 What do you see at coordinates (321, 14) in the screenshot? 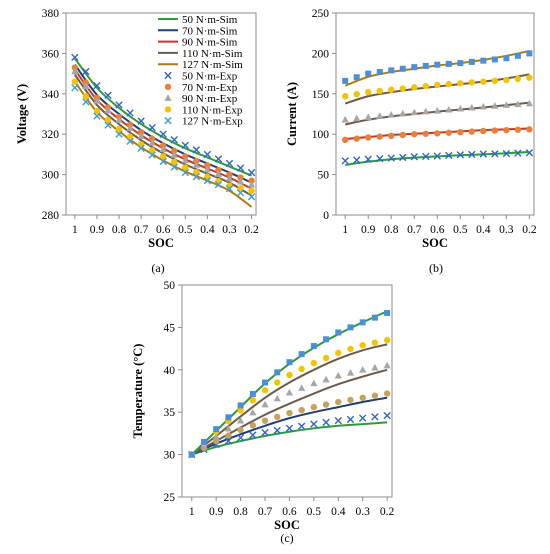
I see `y-tick-label: 250` at bounding box center [321, 14].